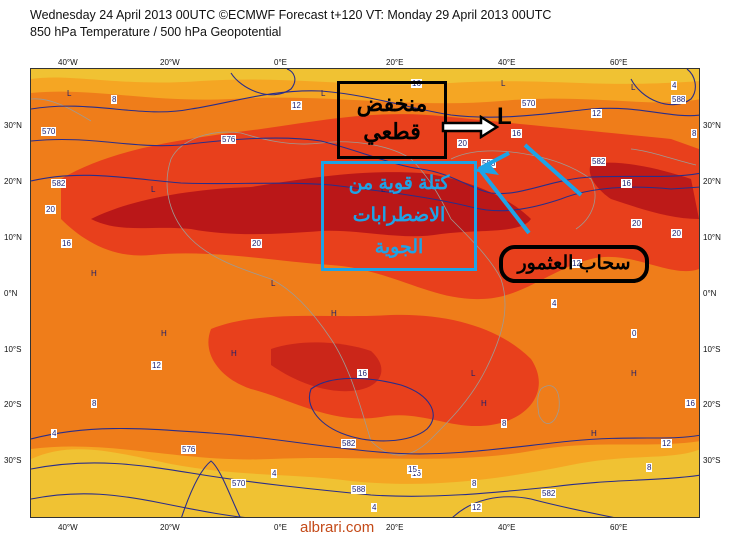  What do you see at coordinates (337, 527) in the screenshot?
I see `watermark: albrari.com` at bounding box center [337, 527].